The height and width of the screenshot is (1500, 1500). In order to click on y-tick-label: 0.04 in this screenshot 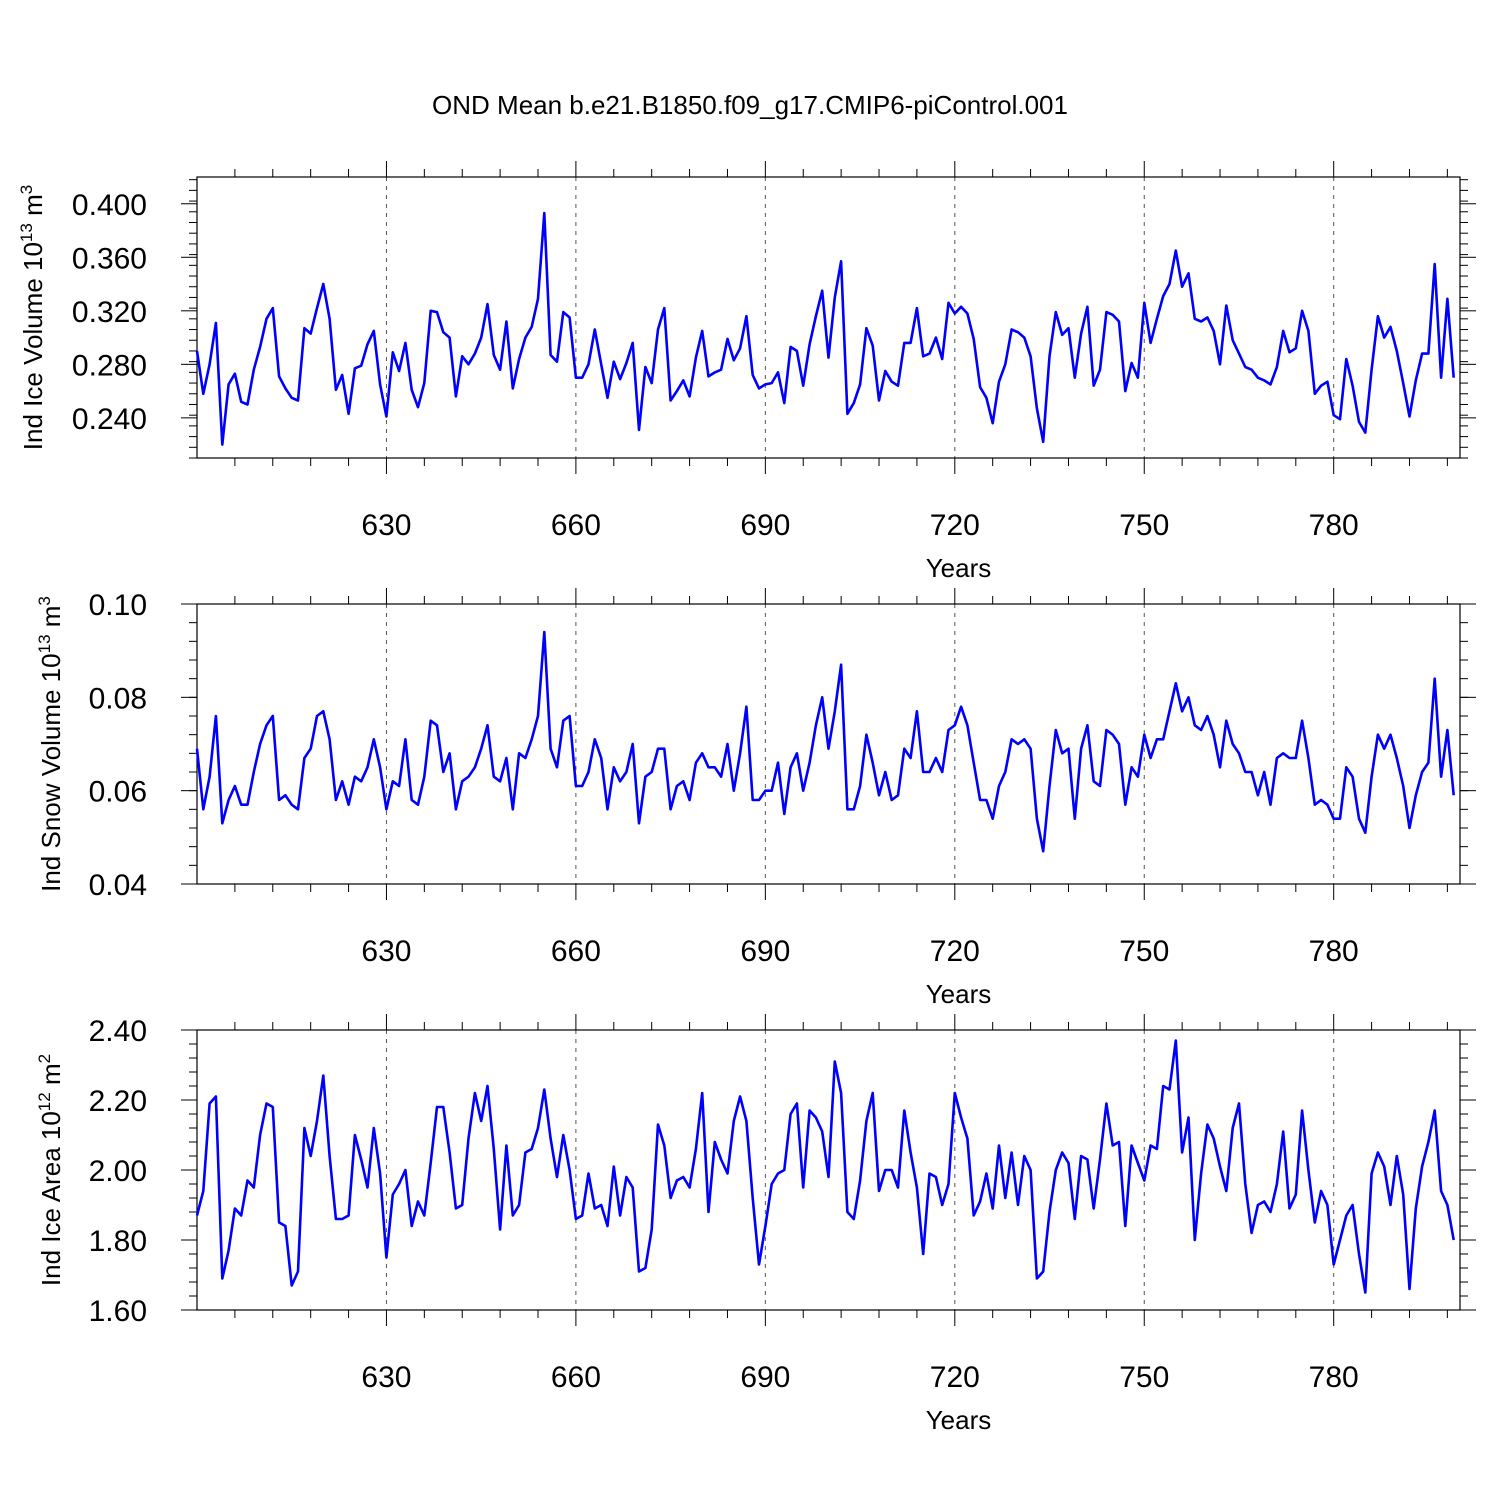, I will do `click(118, 885)`.